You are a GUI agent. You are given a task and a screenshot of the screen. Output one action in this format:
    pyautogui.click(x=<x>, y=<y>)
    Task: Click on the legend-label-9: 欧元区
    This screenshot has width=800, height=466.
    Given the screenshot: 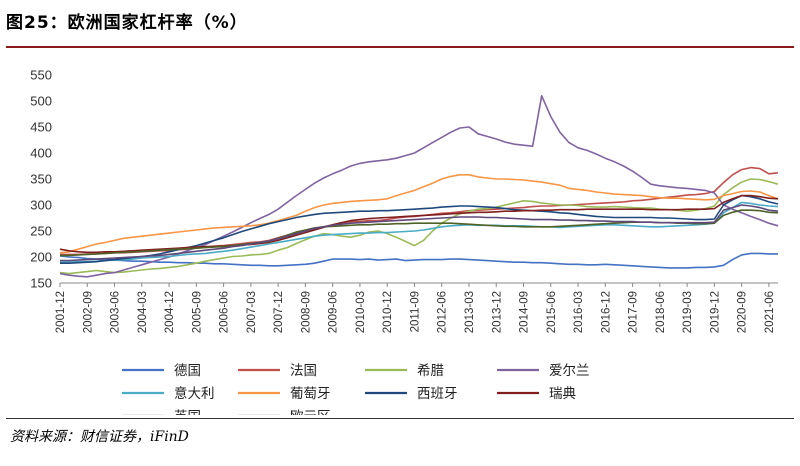 What is the action you would take?
    pyautogui.click(x=310, y=412)
    